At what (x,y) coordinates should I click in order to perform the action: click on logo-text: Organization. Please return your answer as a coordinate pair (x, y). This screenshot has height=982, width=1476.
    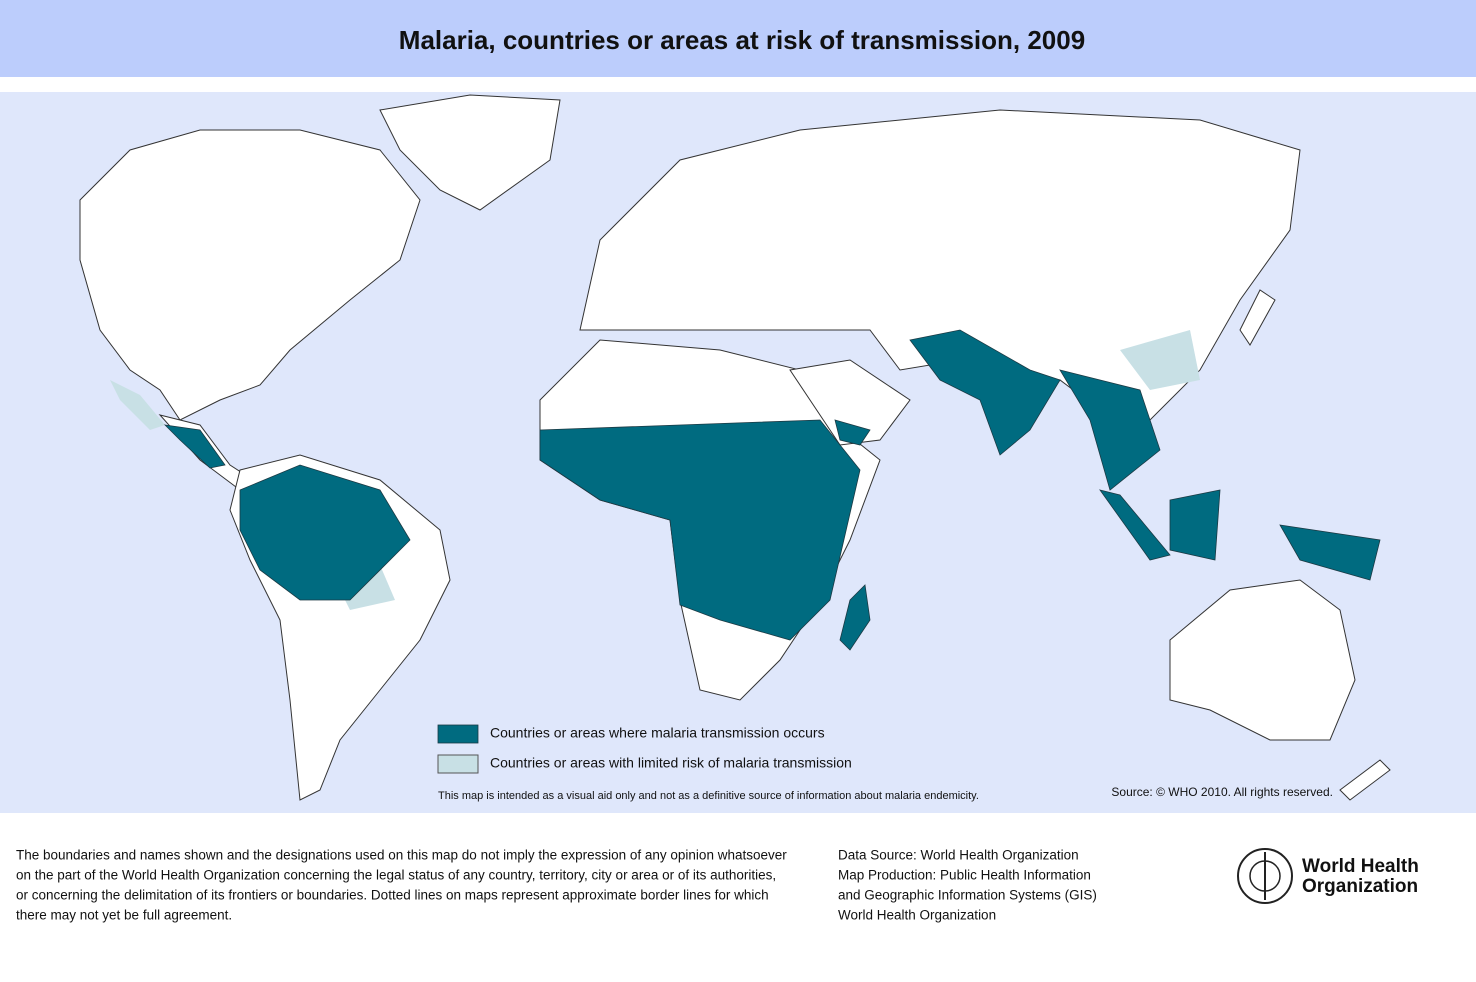
    Looking at the image, I should click on (1360, 886).